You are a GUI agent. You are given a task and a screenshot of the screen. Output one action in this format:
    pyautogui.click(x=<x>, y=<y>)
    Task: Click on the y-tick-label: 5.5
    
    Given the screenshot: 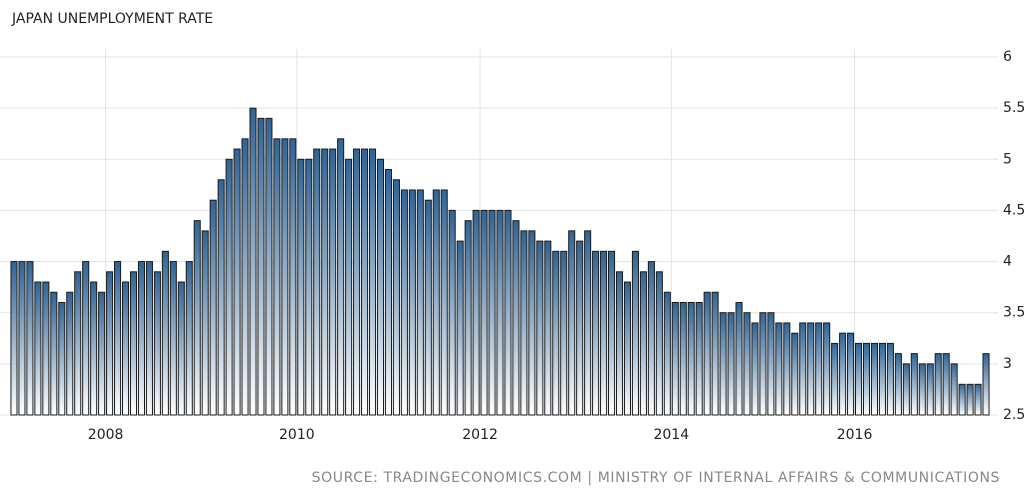 What is the action you would take?
    pyautogui.click(x=1014, y=108)
    